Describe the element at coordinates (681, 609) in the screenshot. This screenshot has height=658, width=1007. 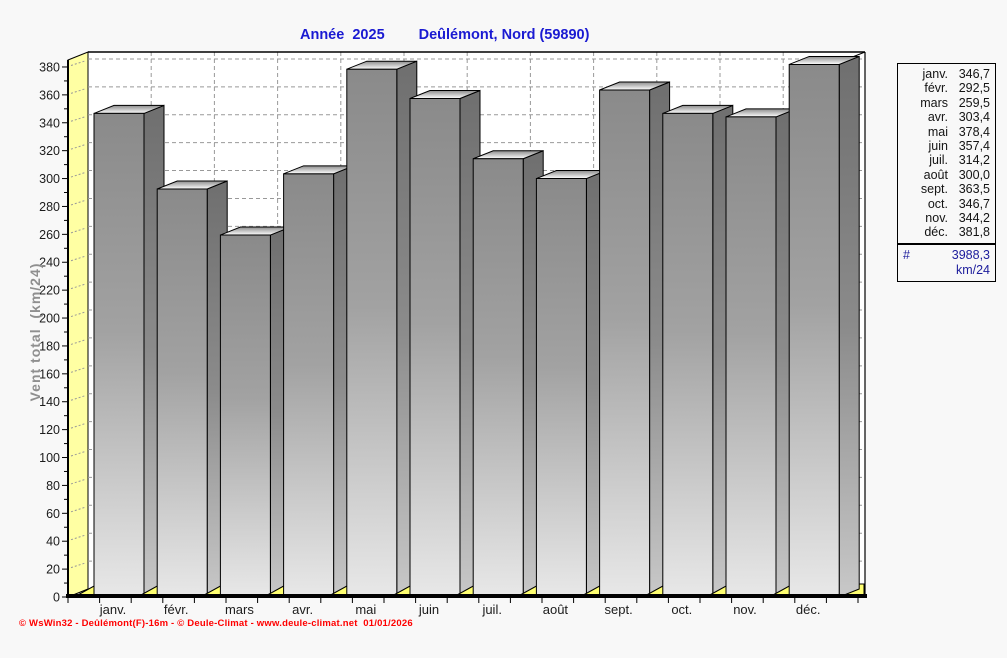
I see `svg-text: oct.` at that location.